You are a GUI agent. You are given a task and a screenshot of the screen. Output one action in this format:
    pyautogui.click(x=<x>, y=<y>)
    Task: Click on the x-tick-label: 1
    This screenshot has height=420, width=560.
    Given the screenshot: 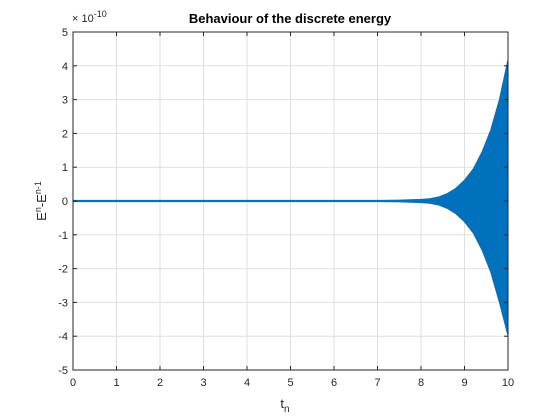 What is the action you would take?
    pyautogui.click(x=116, y=383)
    